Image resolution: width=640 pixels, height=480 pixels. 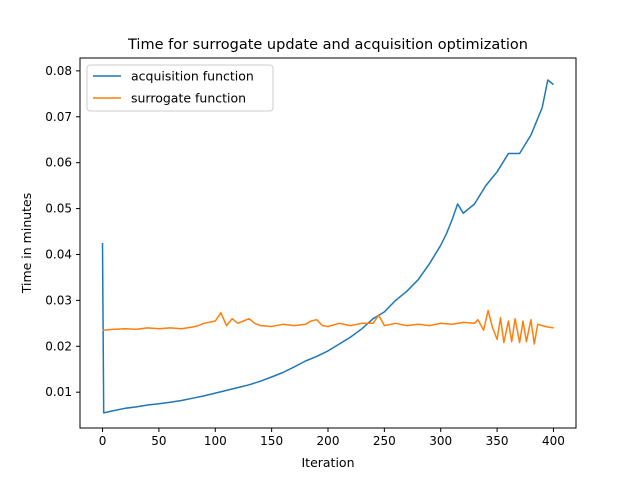 What do you see at coordinates (58, 71) in the screenshot?
I see `y-tick-label: 0.08` at bounding box center [58, 71].